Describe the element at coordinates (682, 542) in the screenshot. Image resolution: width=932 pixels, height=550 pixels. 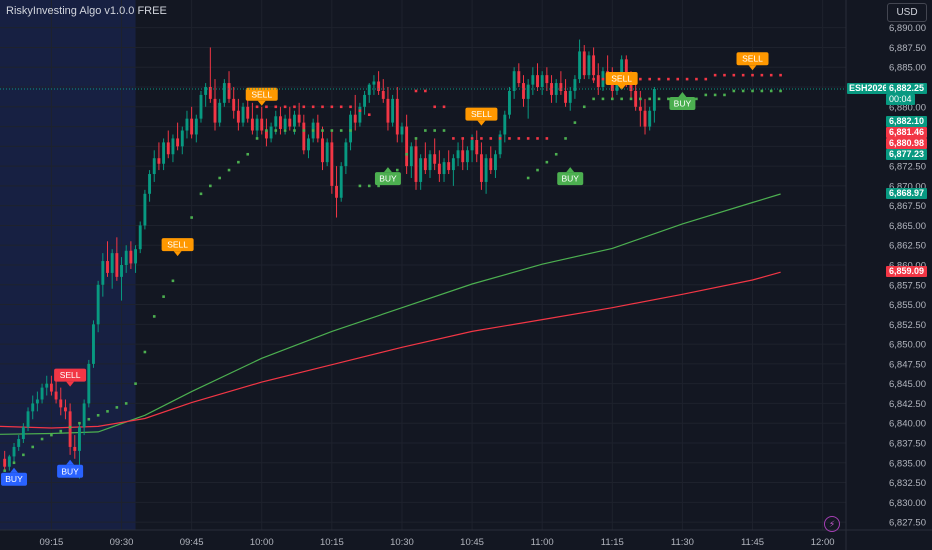
I see `x-tick-label: 11:30` at that location.